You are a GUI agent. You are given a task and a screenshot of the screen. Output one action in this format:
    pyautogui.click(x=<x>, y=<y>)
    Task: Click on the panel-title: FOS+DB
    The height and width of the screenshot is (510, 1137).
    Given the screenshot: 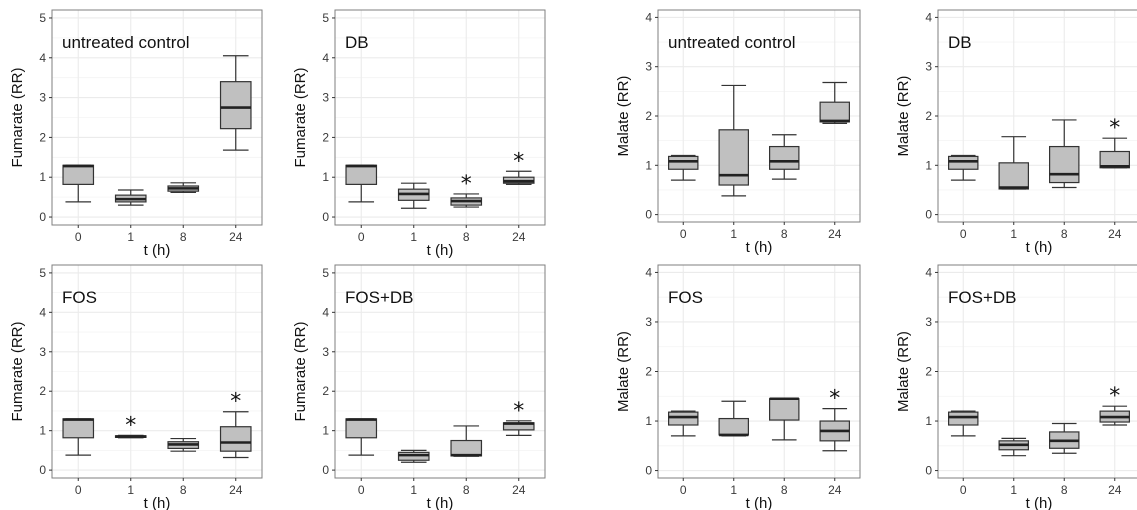 What is the action you would take?
    pyautogui.click(x=379, y=297)
    